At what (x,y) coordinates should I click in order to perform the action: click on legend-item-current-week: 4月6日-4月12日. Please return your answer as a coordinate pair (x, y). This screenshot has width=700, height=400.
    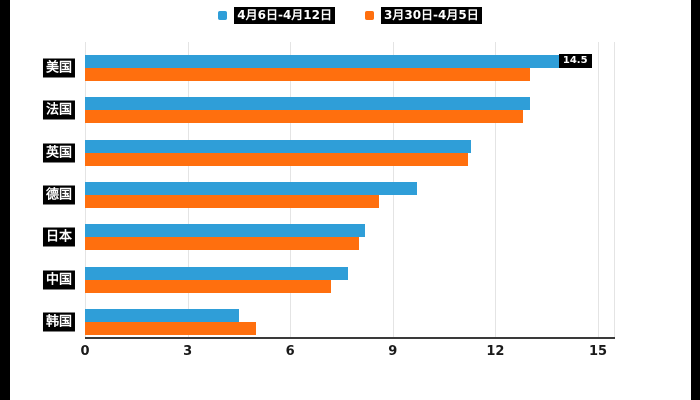
    Looking at the image, I should click on (276, 15).